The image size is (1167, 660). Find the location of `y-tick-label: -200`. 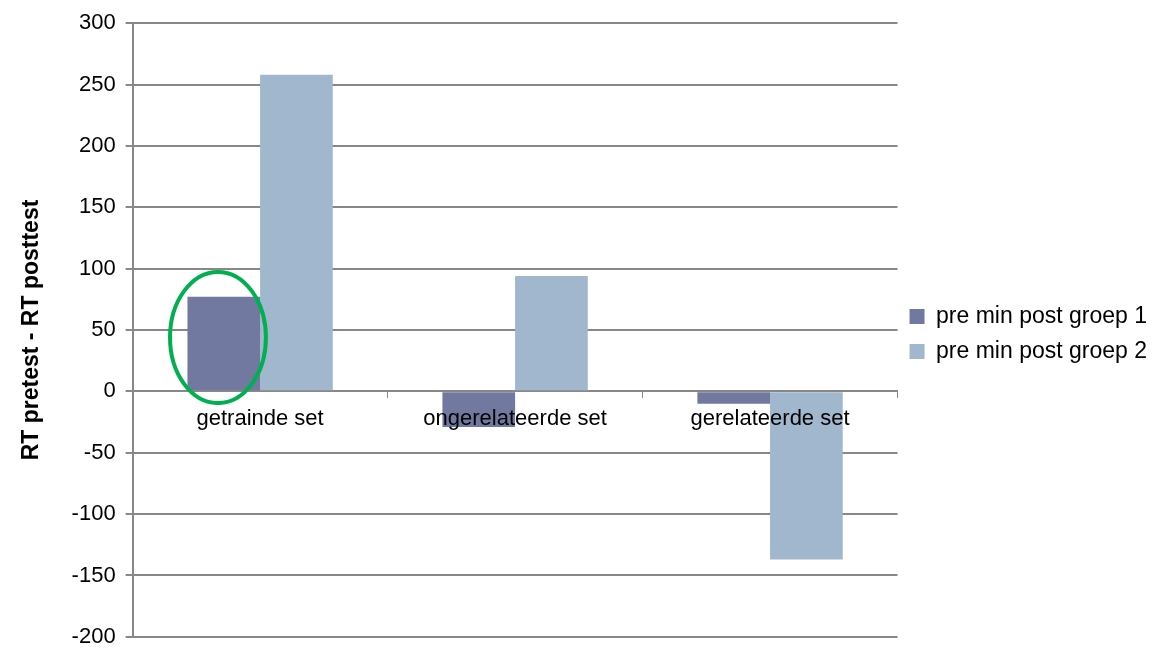

y-tick-label: -200 is located at coordinates (93, 635).